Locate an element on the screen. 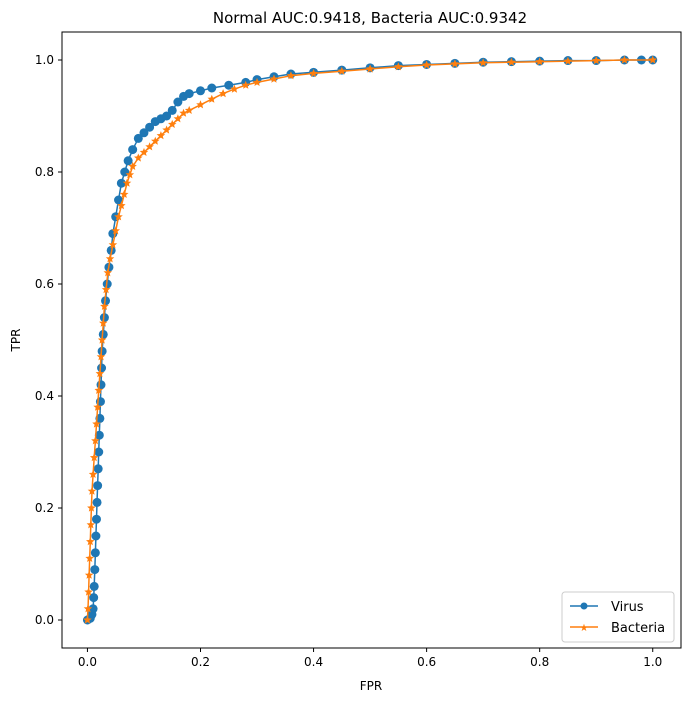 The image size is (694, 701). x-tick-label: 0.4 is located at coordinates (313, 662).